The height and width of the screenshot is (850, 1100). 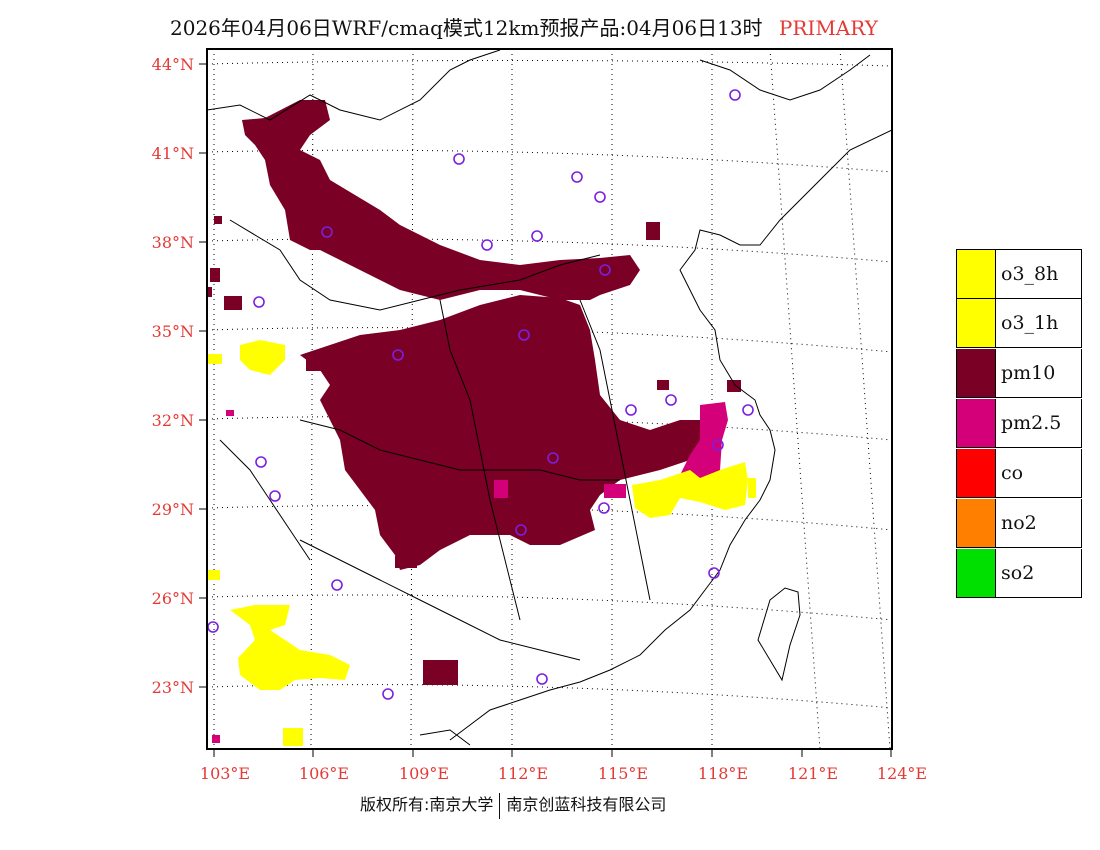 I want to click on lat-label-38n: 38°N, so click(x=172, y=242).